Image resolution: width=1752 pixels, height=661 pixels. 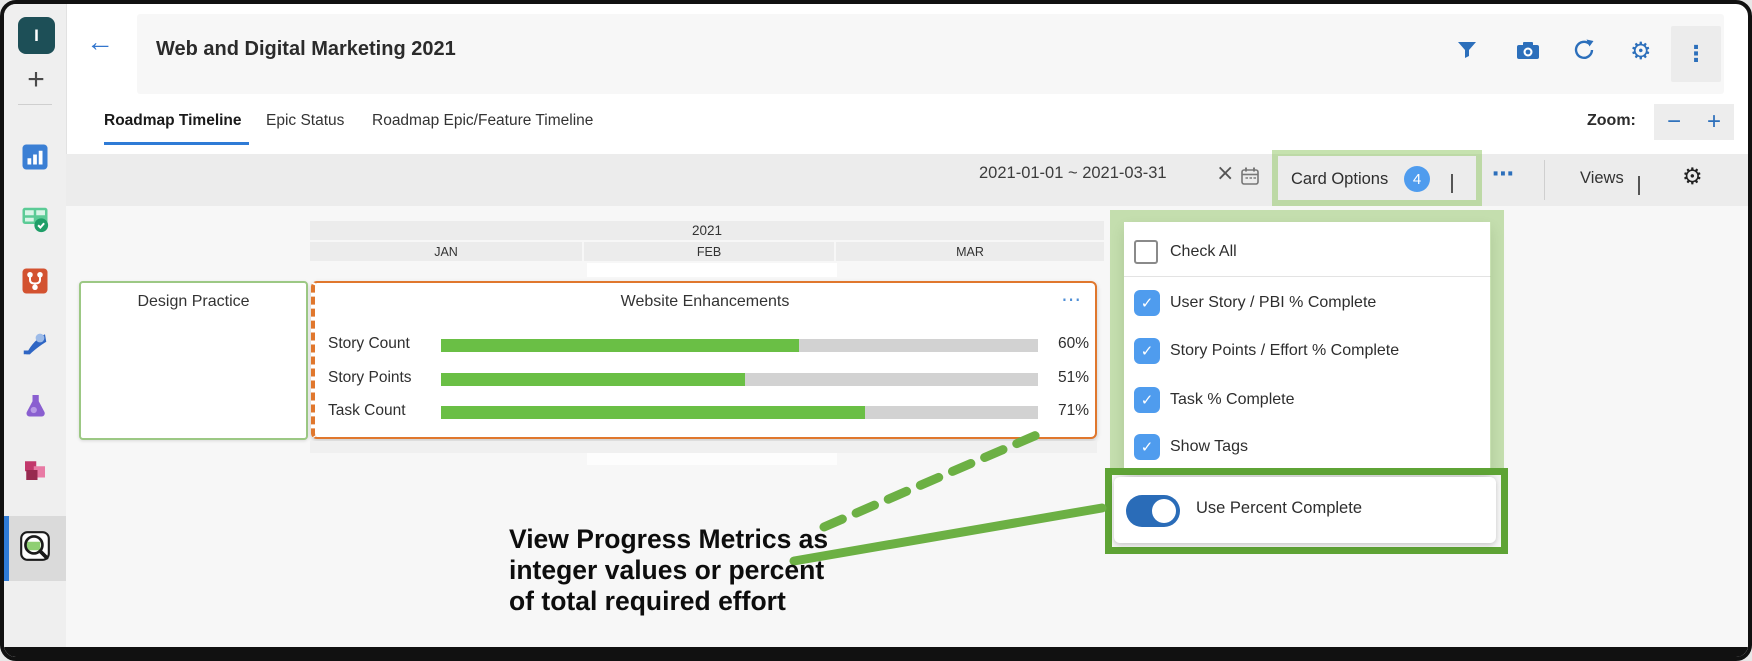 I want to click on sidebar-item-roadmap-search, so click(x=35, y=548).